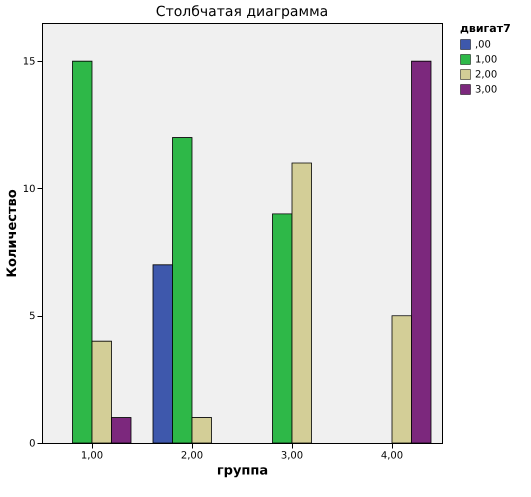 This screenshot has height=497, width=531. I want to click on y-tick-label: 0, so click(32, 444).